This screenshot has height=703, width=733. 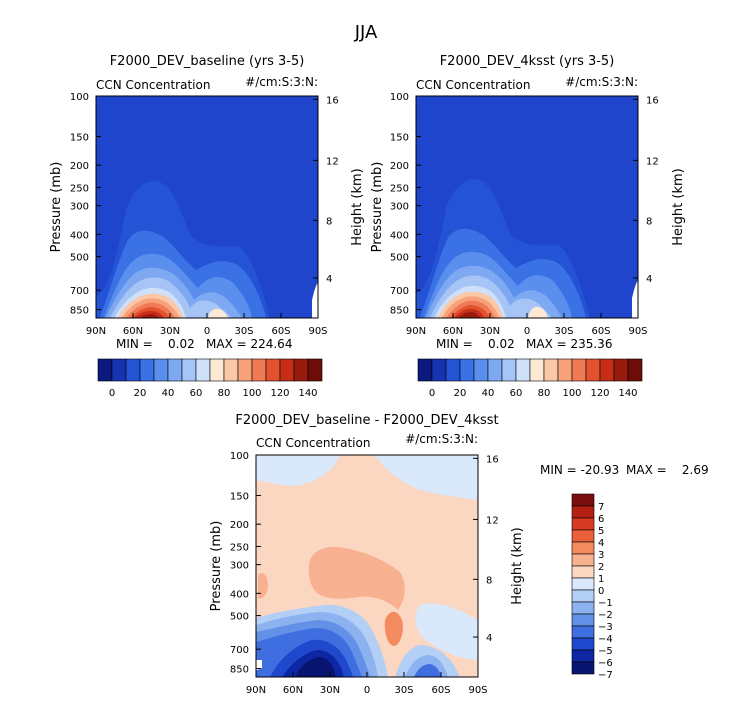 What do you see at coordinates (239, 496) in the screenshot?
I see `y-tick-label: 150` at bounding box center [239, 496].